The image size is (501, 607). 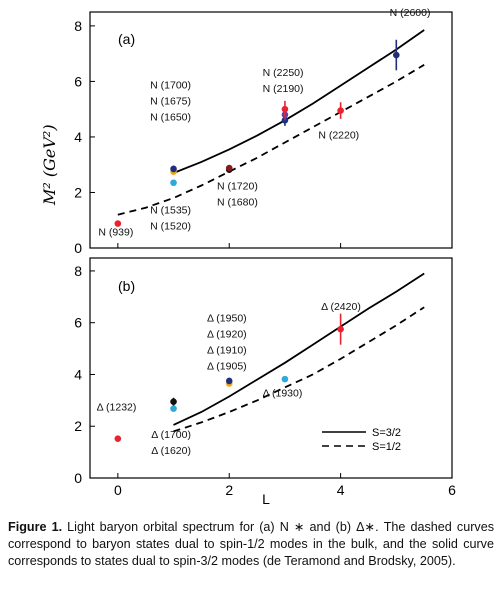 What do you see at coordinates (126, 286) in the screenshot?
I see `panel-b-label: (b)` at bounding box center [126, 286].